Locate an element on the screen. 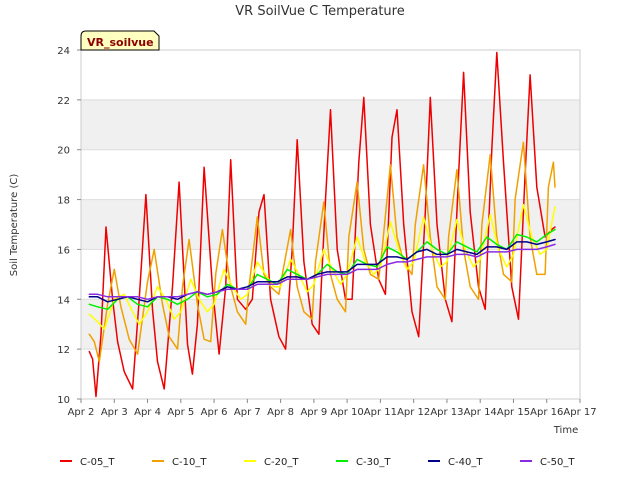  legend: C-05_T C-10_T C-20_T C-30_T C-40_T C-50_T is located at coordinates (317, 462).